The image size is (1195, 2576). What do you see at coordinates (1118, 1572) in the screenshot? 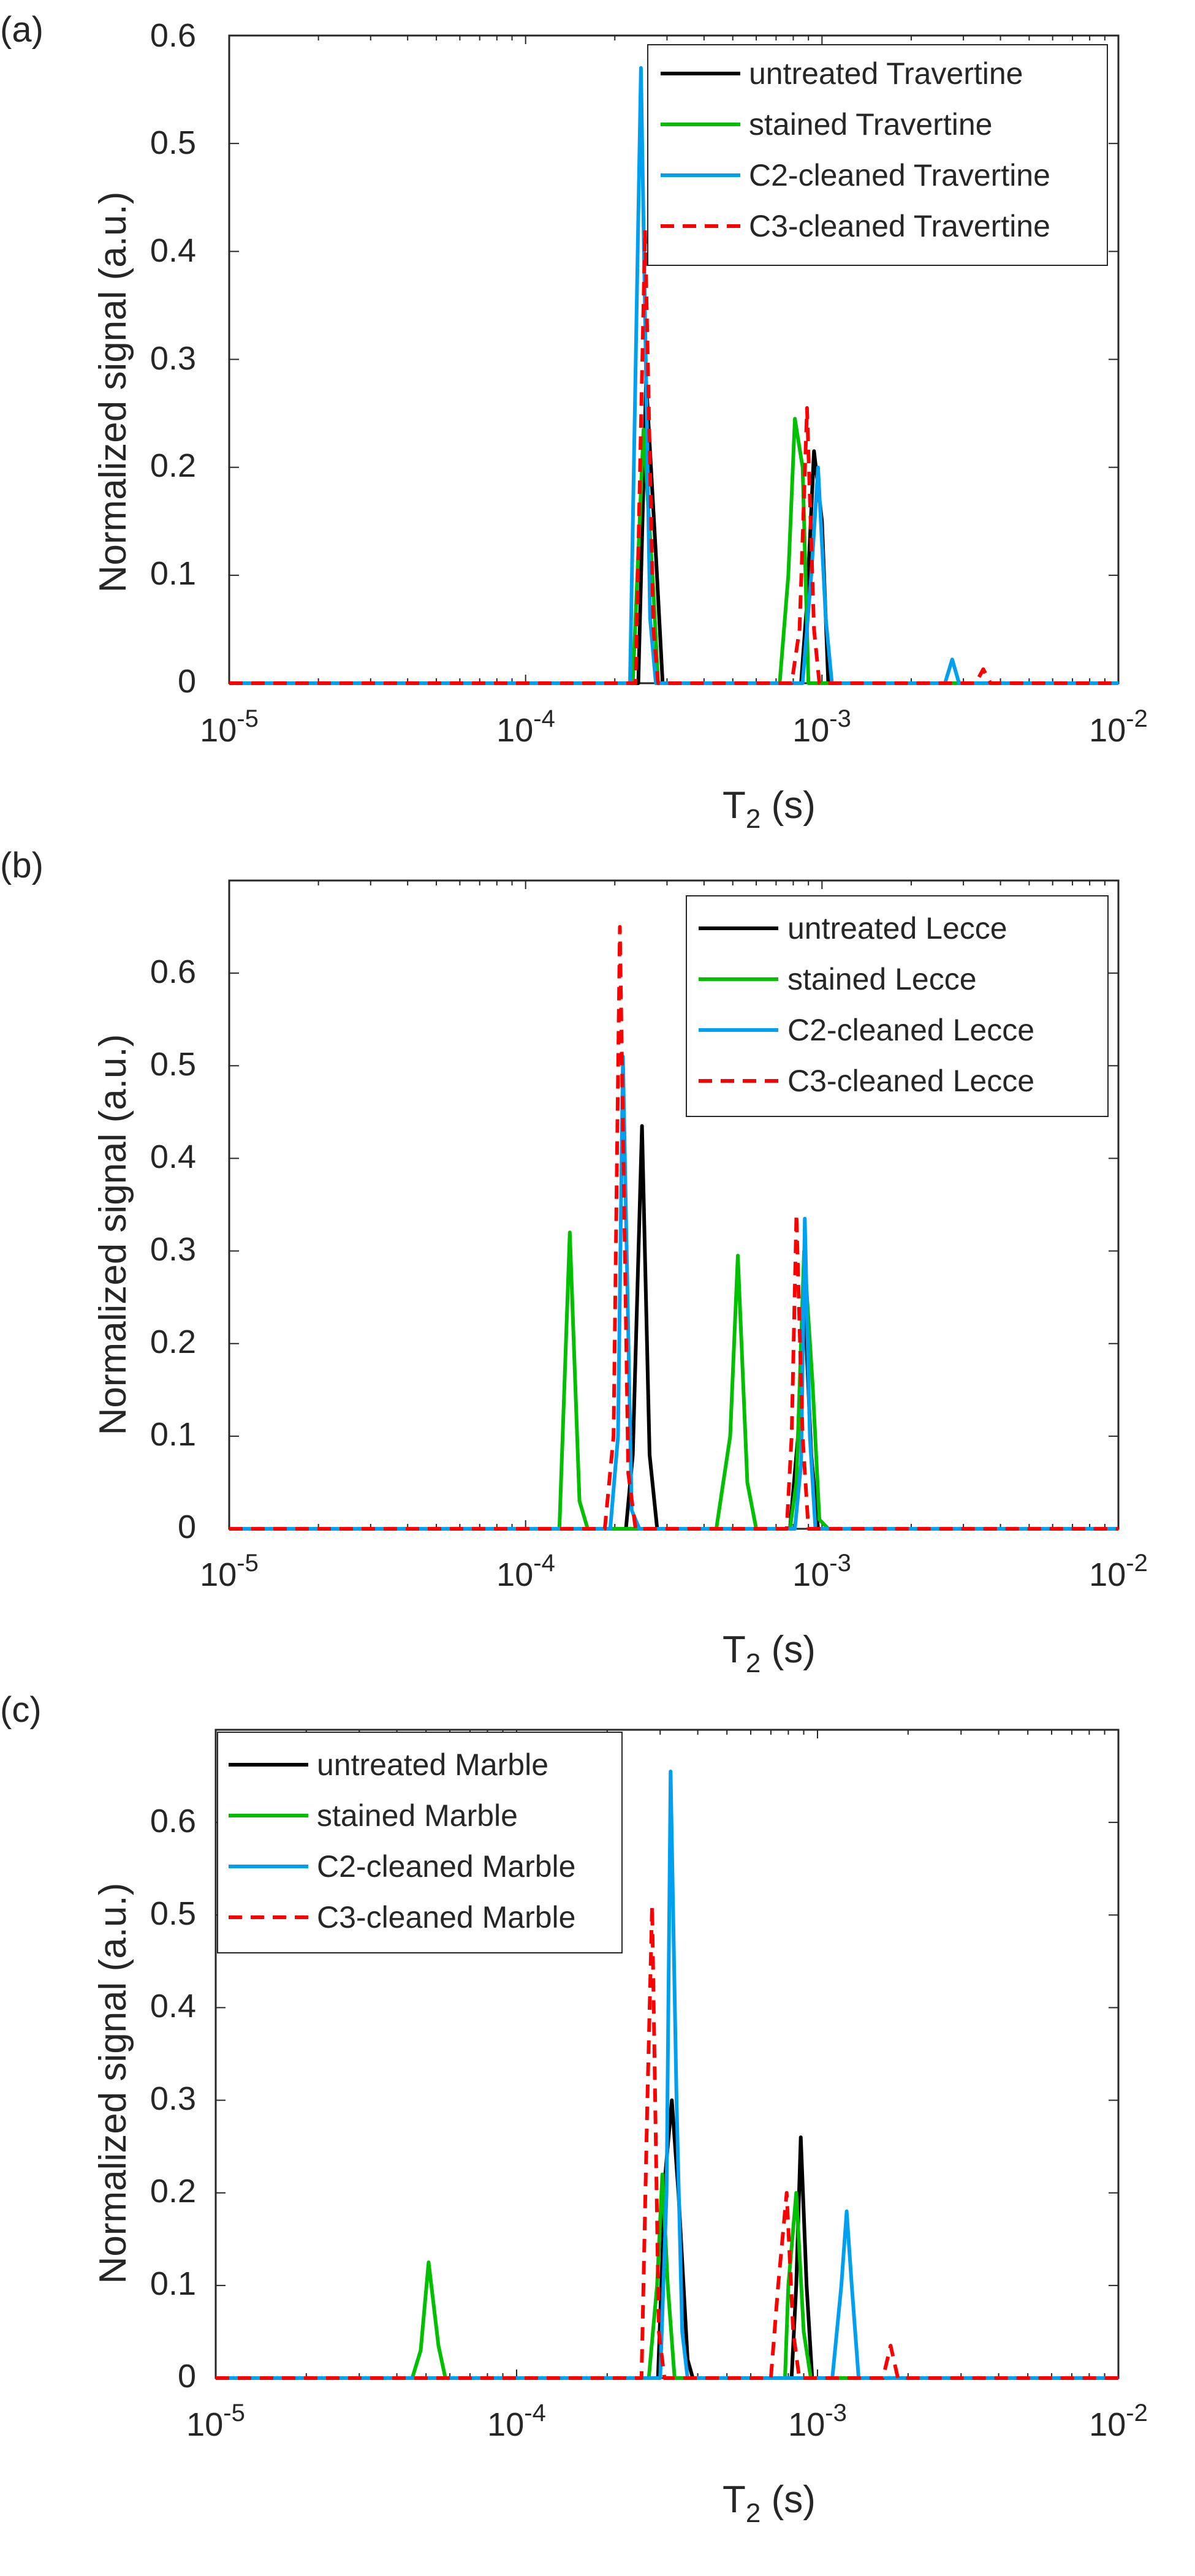
I see `x-tick-label-b-3: 10⁻²` at bounding box center [1118, 1572].